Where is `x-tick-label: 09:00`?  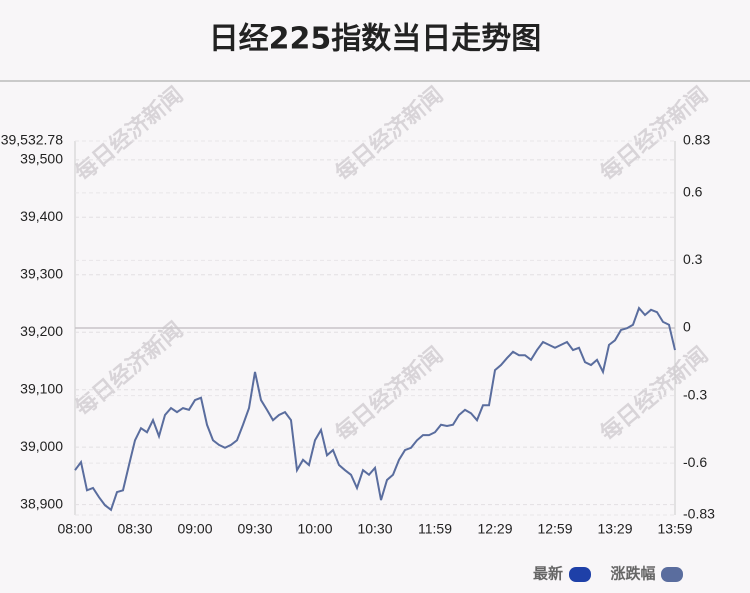
x-tick-label: 09:00 is located at coordinates (194, 529).